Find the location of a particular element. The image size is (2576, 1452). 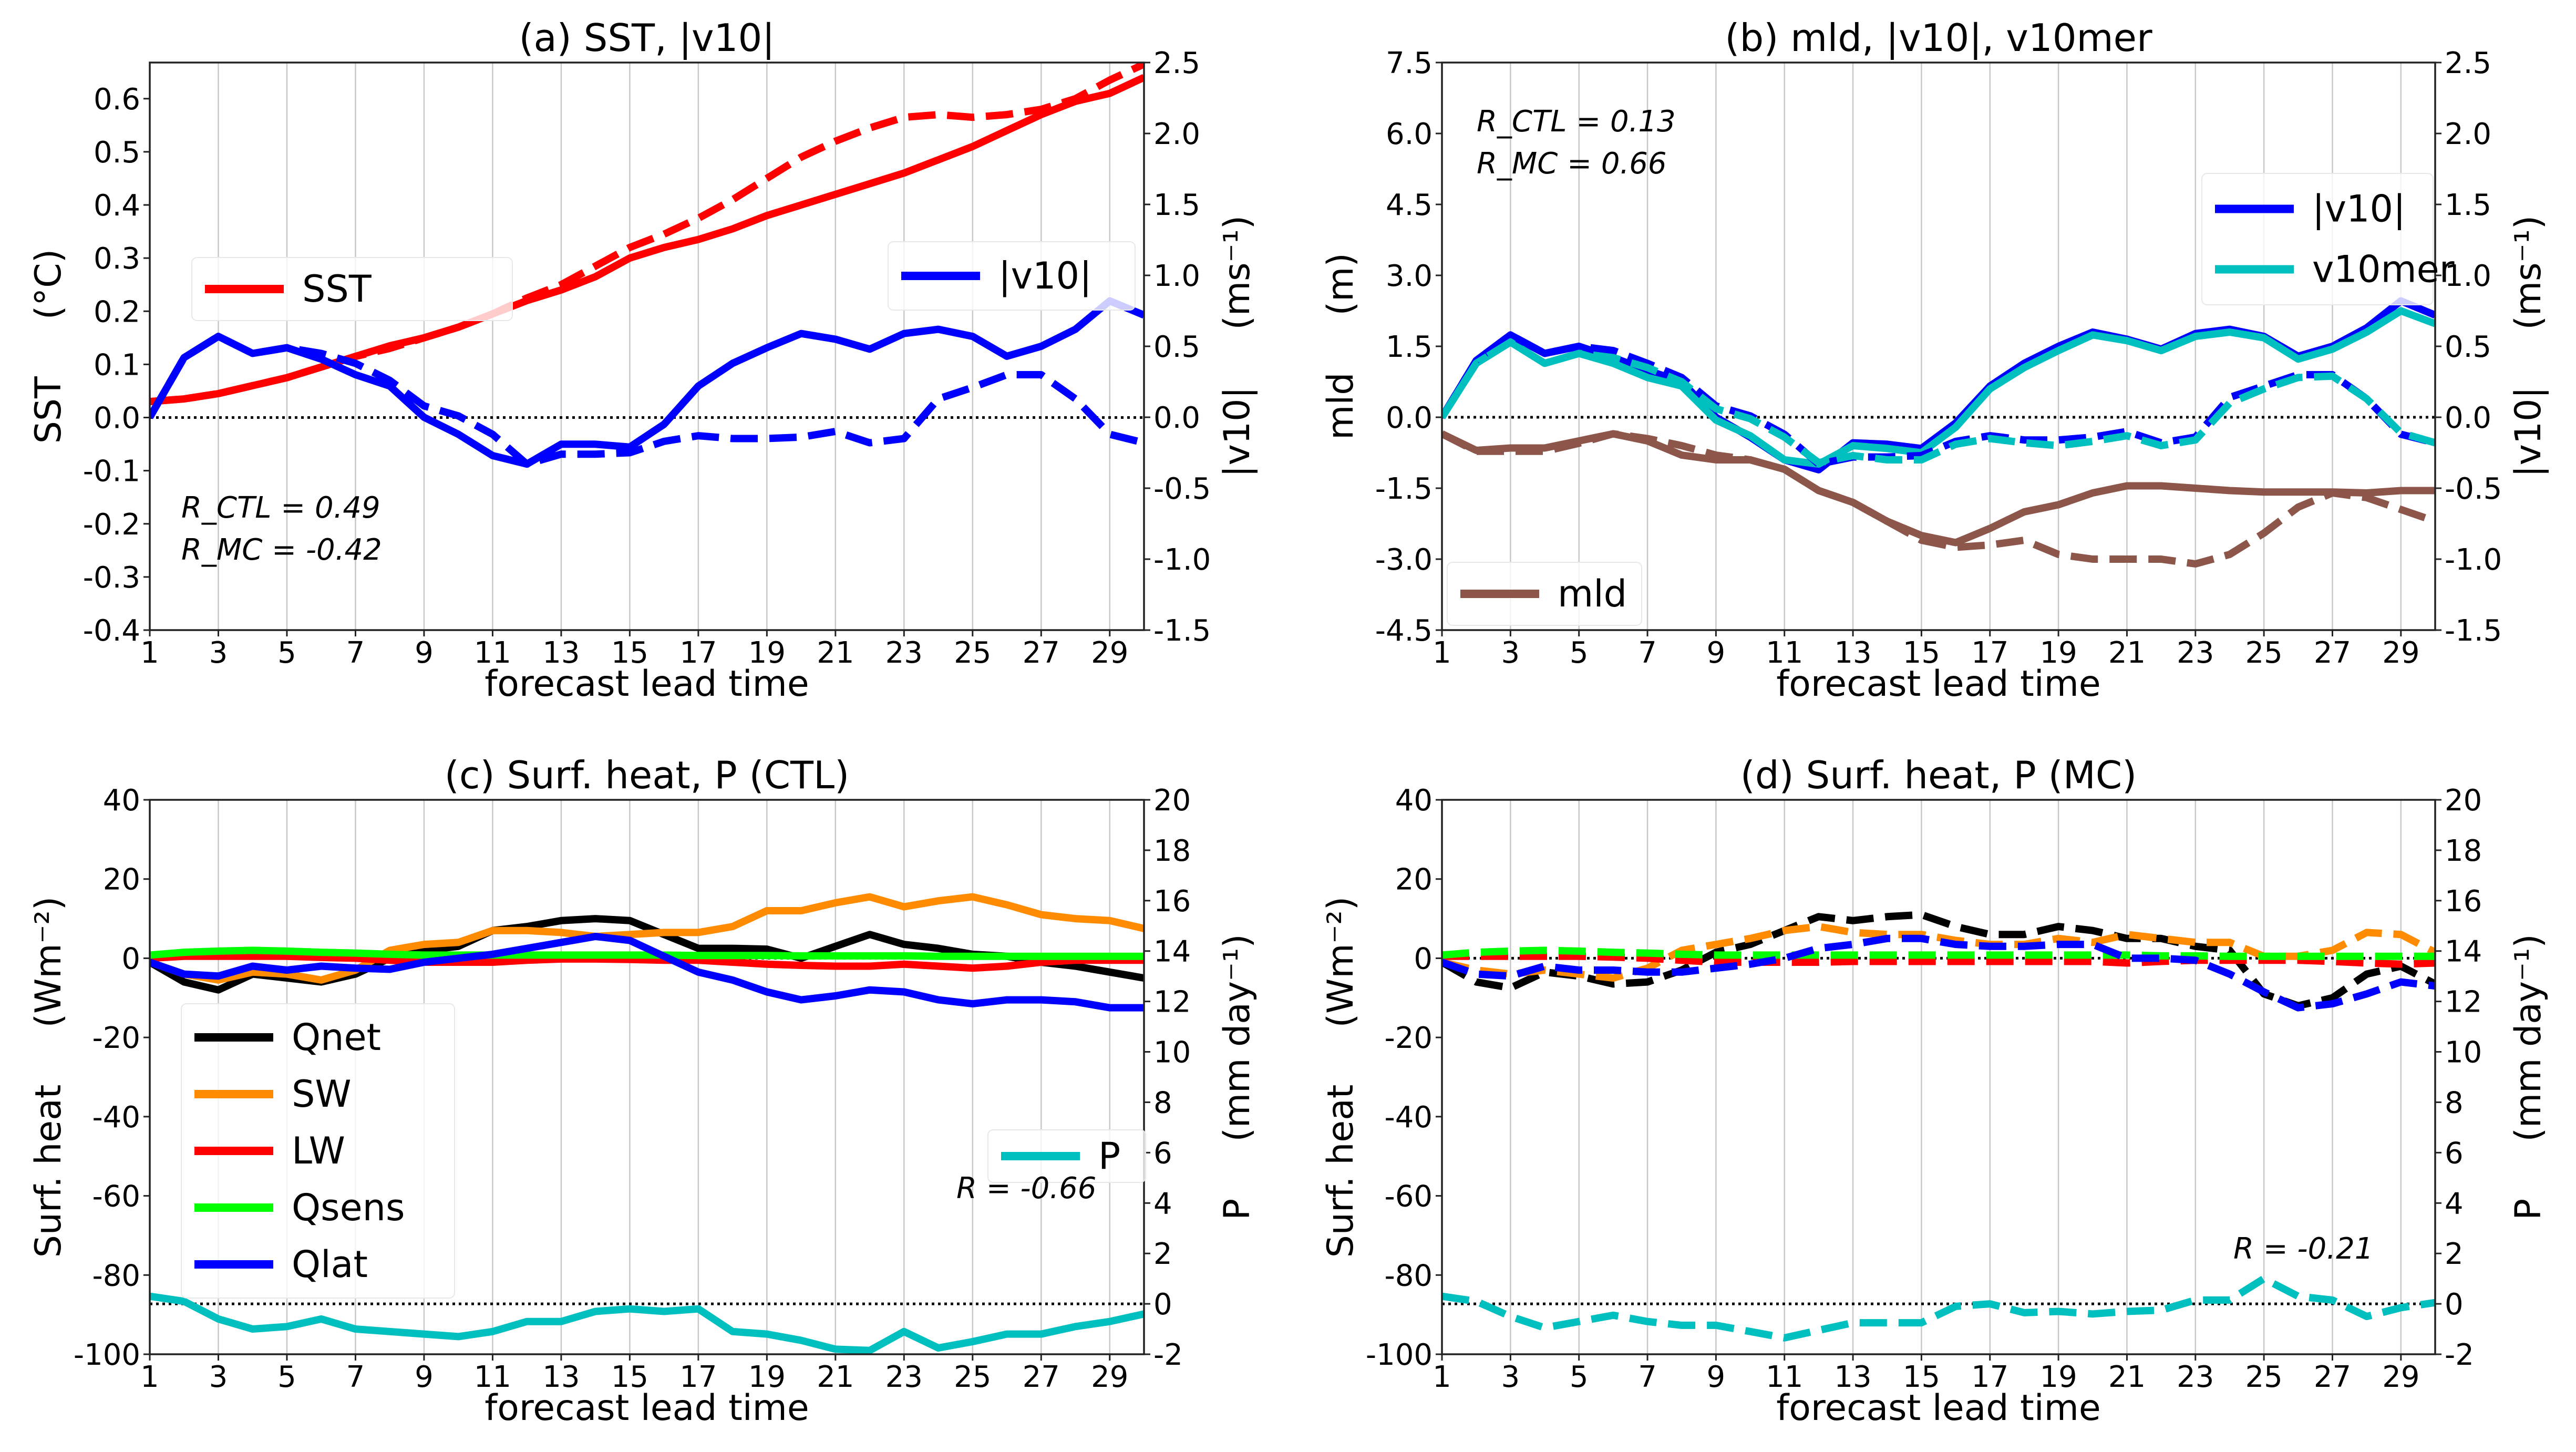

y-tick-label-left: 0.3 is located at coordinates (117, 259).